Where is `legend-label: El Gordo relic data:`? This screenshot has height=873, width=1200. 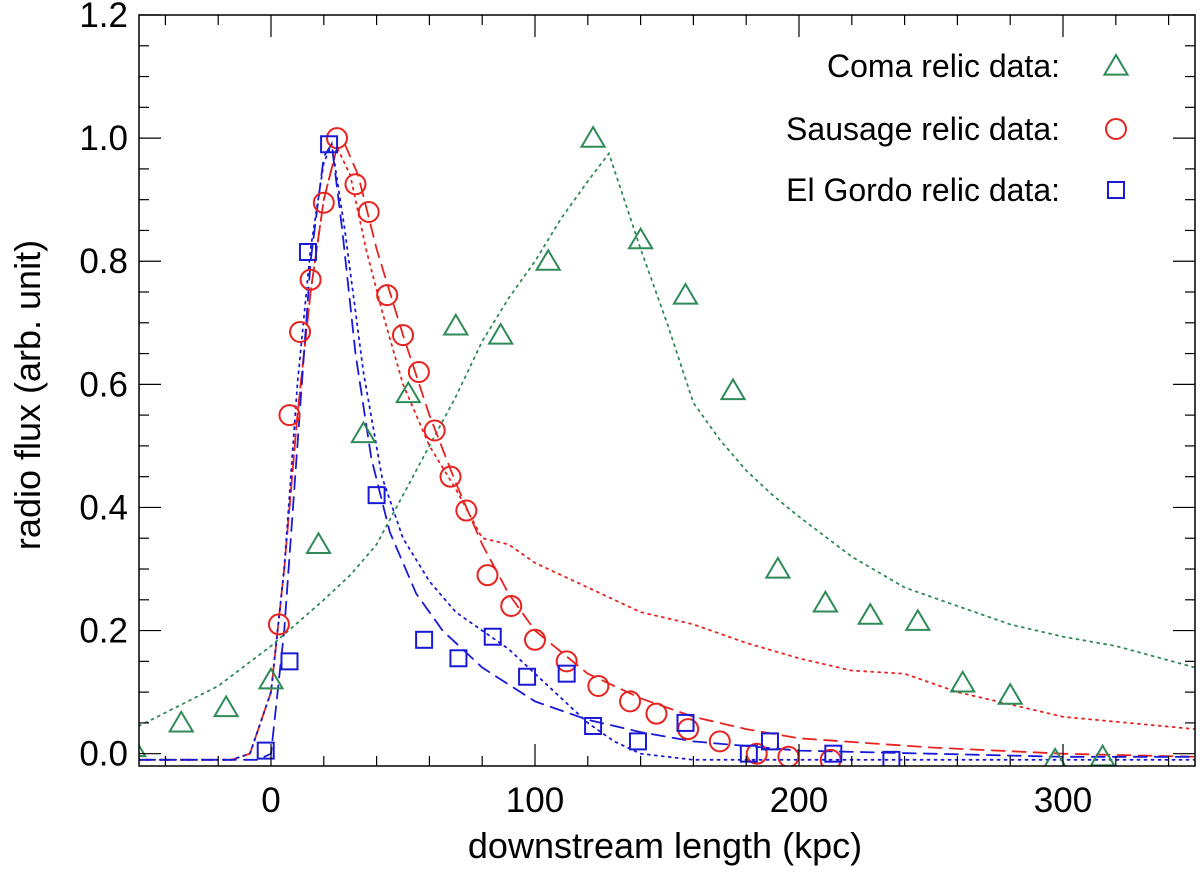 legend-label: El Gordo relic data: is located at coordinates (923, 190).